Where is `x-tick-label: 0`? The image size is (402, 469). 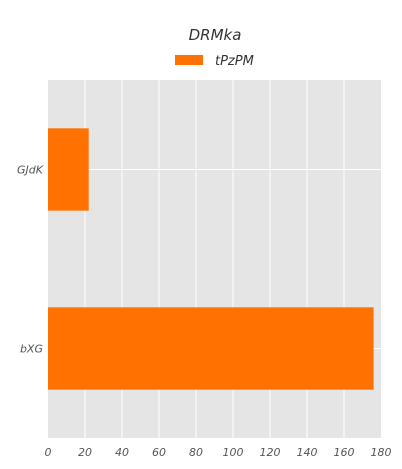 x-tick-label: 0 is located at coordinates (48, 452).